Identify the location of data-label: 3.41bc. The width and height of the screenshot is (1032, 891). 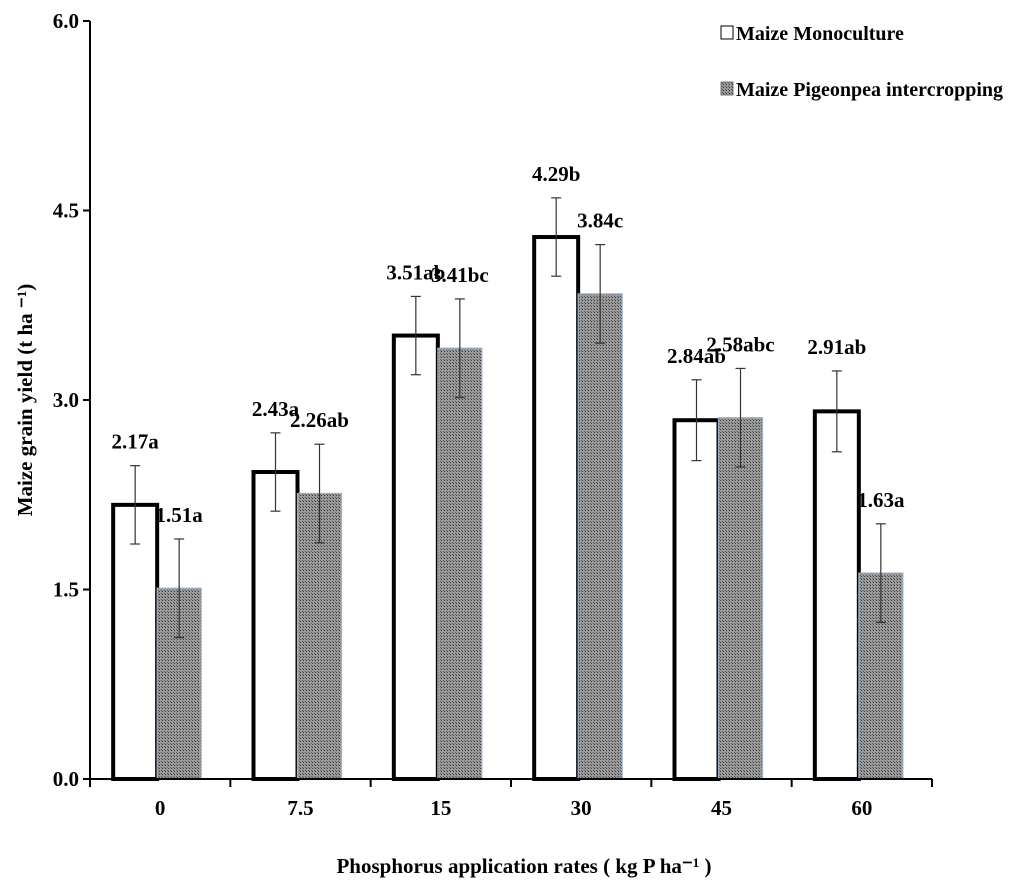
(460, 275).